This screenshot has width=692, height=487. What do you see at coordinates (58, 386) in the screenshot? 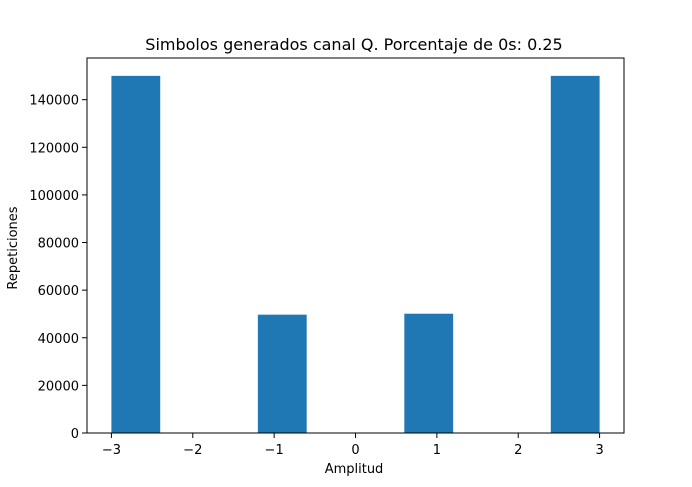
I see `y-tick-label: 20000` at bounding box center [58, 386].